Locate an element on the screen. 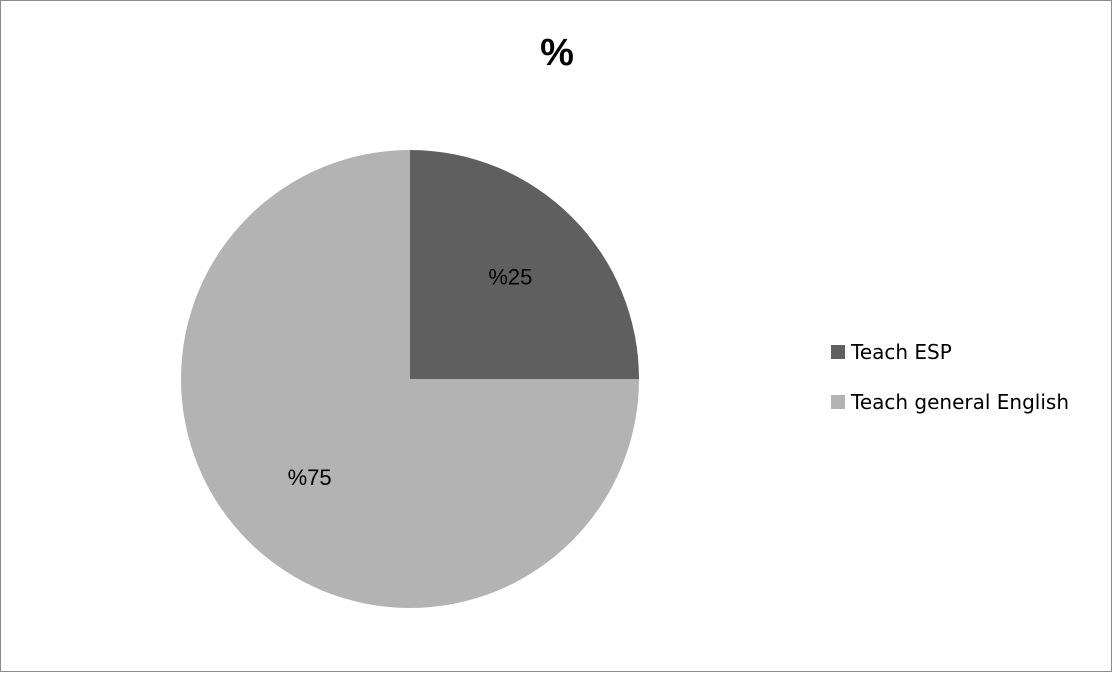 The height and width of the screenshot is (673, 1112). legend-label-teach-general-english: Teach general English is located at coordinates (960, 402).